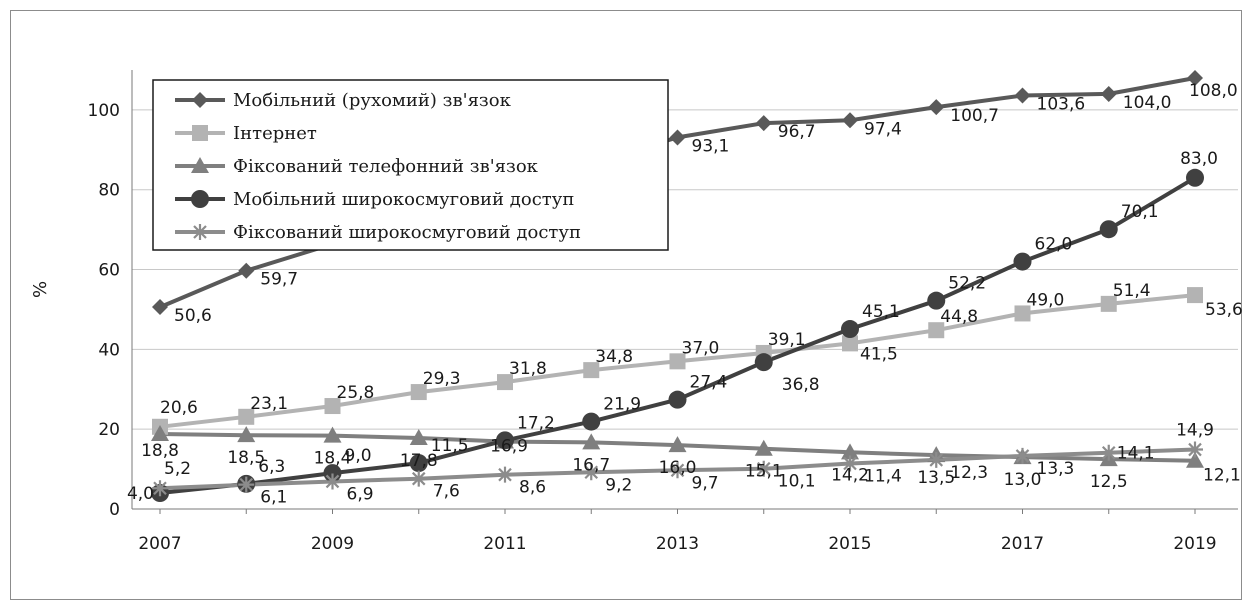 The width and height of the screenshot is (1256, 608). I want to click on data-label: 104,0, so click(1147, 103).